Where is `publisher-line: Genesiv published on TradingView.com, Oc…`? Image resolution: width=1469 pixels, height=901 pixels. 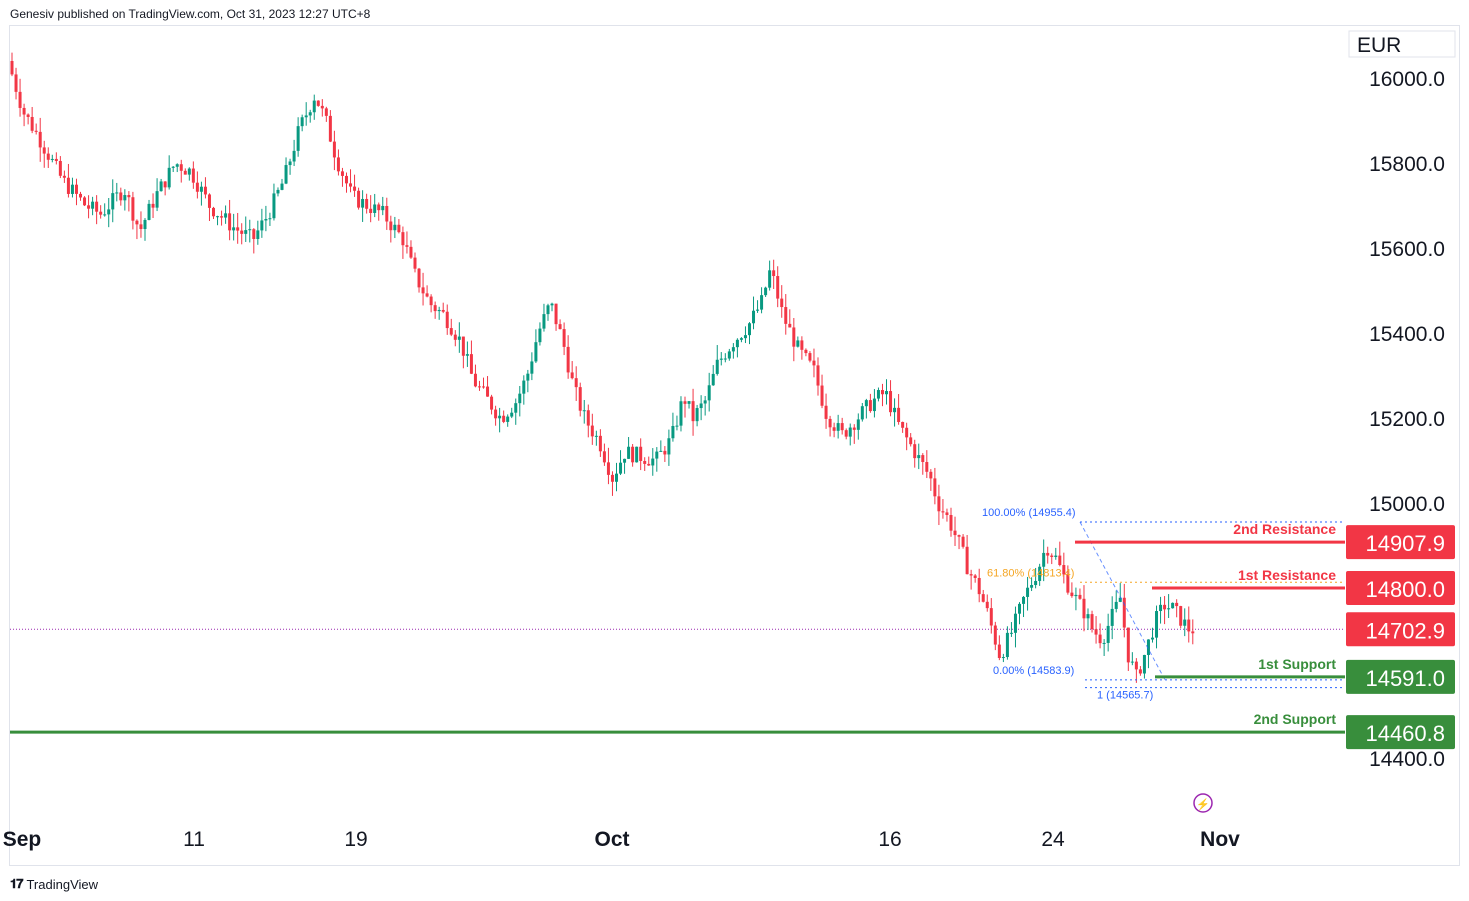 publisher-line: Genesiv published on TradingView.com, Oc… is located at coordinates (190, 14).